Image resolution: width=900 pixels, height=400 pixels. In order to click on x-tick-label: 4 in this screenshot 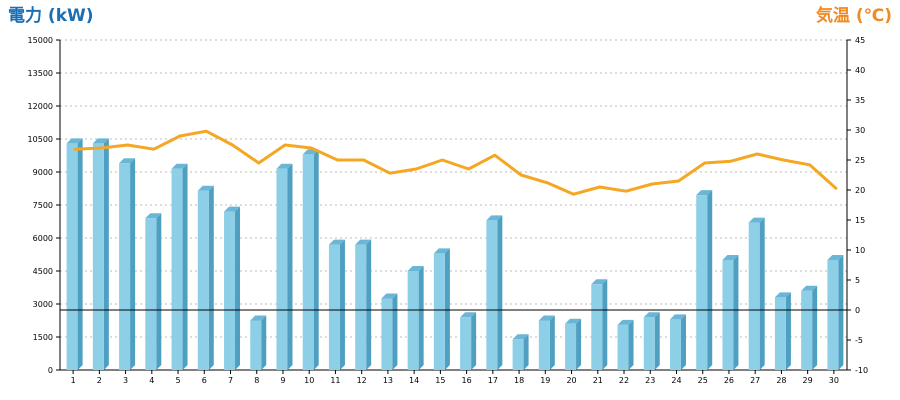, I will do `click(151, 380)`.